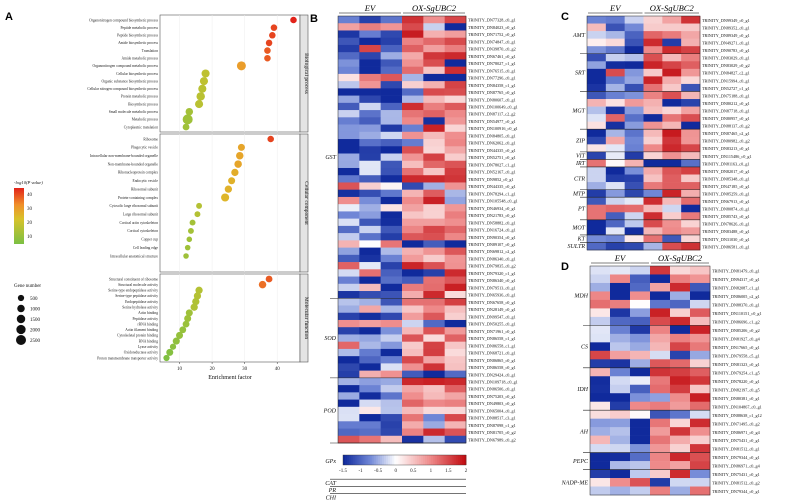  I want to click on panel-a-strip-molecular-function, so click(304, 318).